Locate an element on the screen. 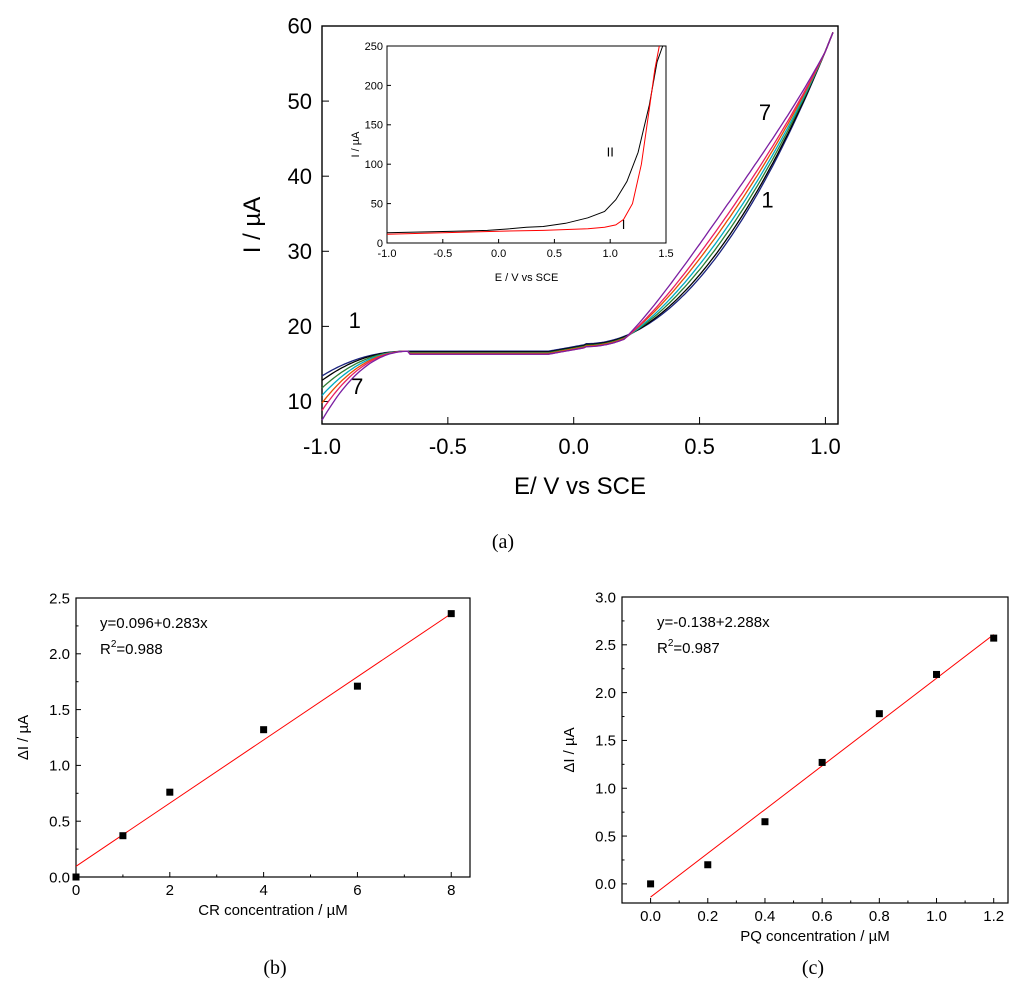 The image size is (1013, 990). inset-y-tick-label: 250 is located at coordinates (374, 47).